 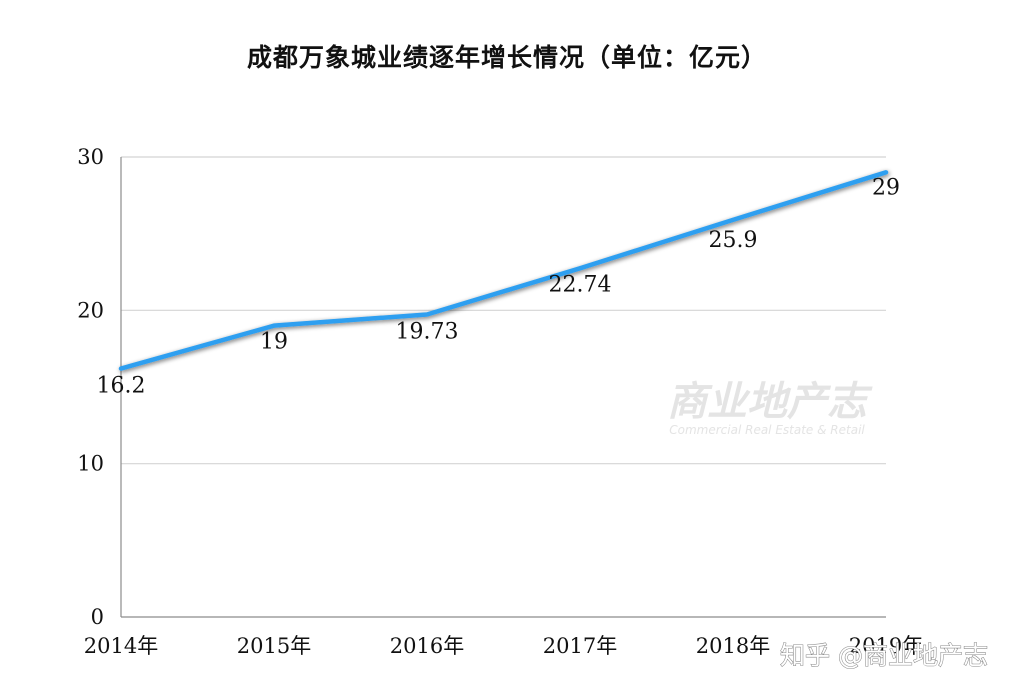 I want to click on data-label: 19, so click(x=274, y=342).